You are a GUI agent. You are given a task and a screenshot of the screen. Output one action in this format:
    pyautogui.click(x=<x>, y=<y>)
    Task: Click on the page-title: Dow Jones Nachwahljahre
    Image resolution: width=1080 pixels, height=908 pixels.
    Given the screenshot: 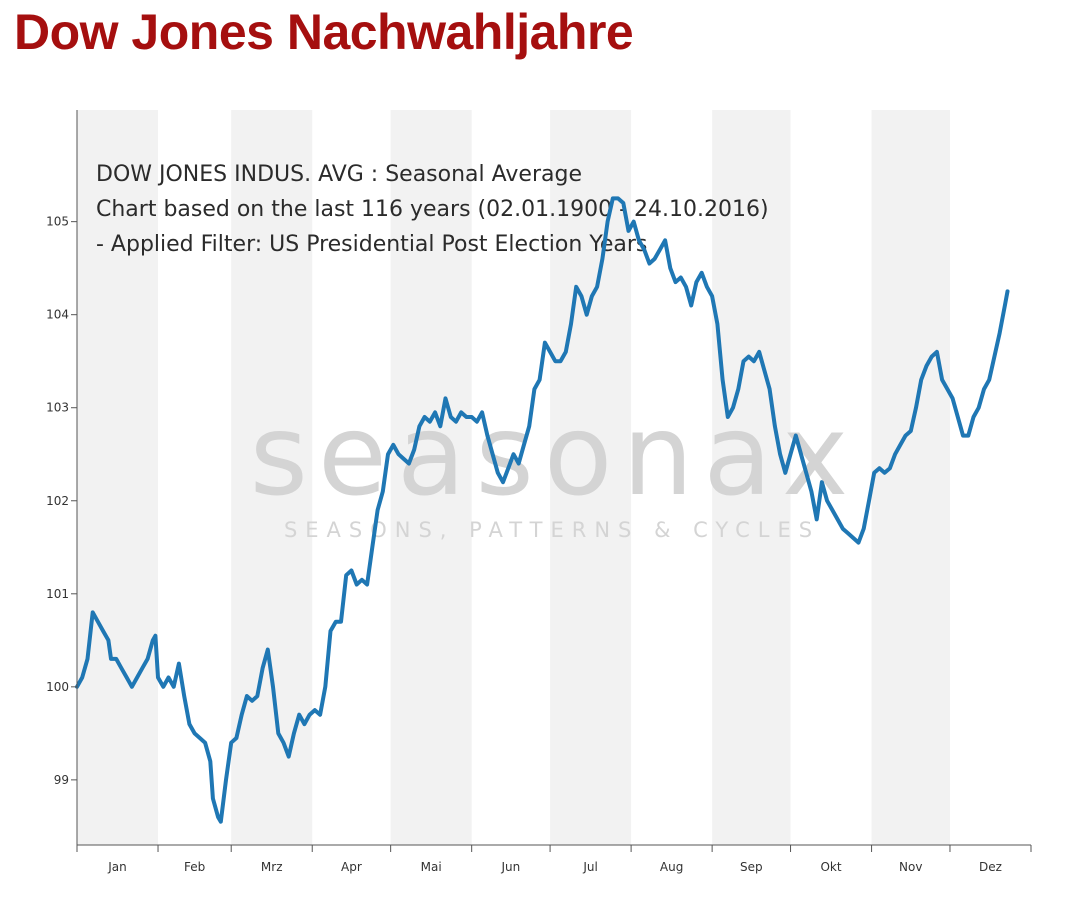 What is the action you would take?
    pyautogui.click(x=324, y=32)
    